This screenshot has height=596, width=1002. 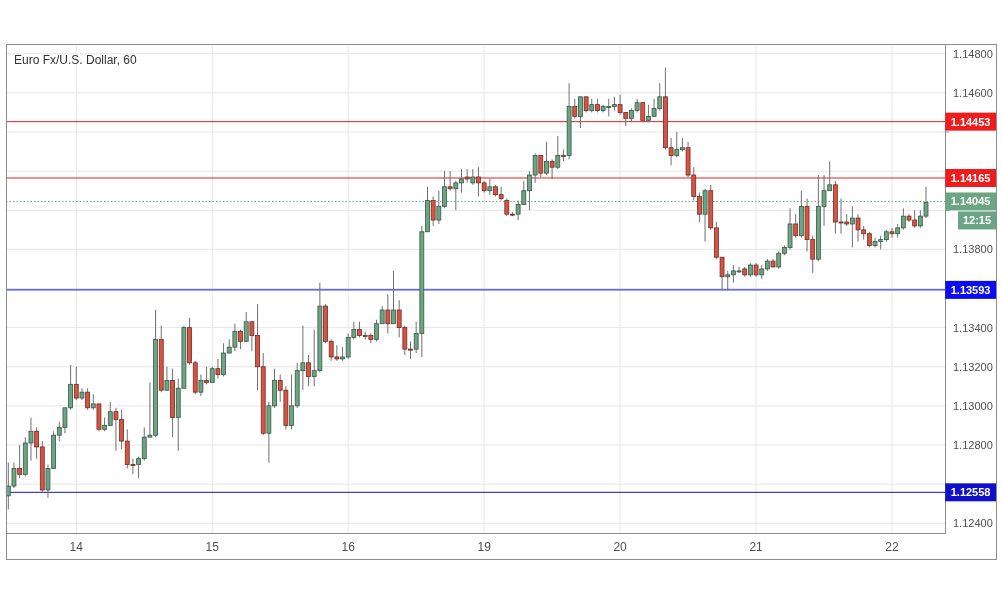 What do you see at coordinates (76, 547) in the screenshot?
I see `x-tick-label: 14` at bounding box center [76, 547].